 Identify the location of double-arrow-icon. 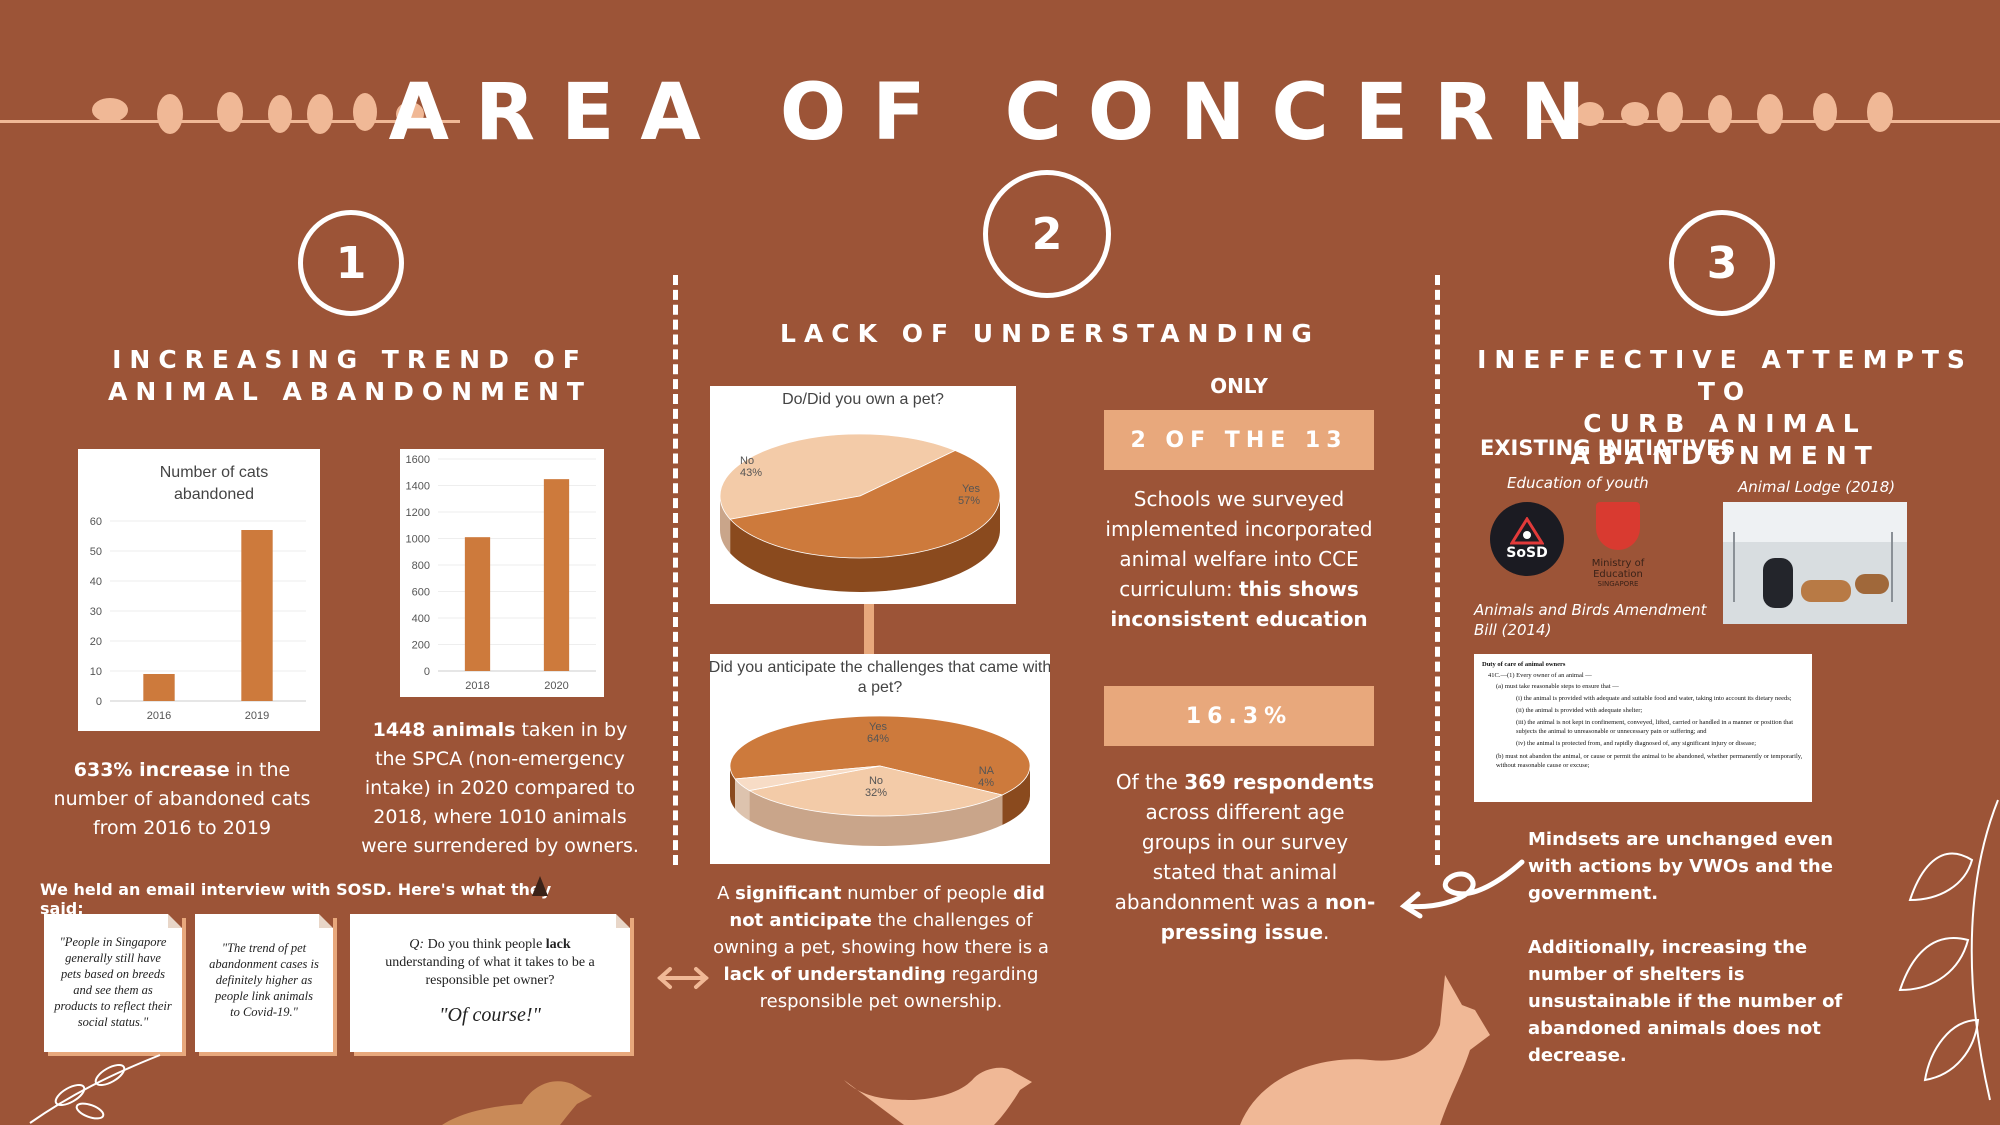
(683, 978).